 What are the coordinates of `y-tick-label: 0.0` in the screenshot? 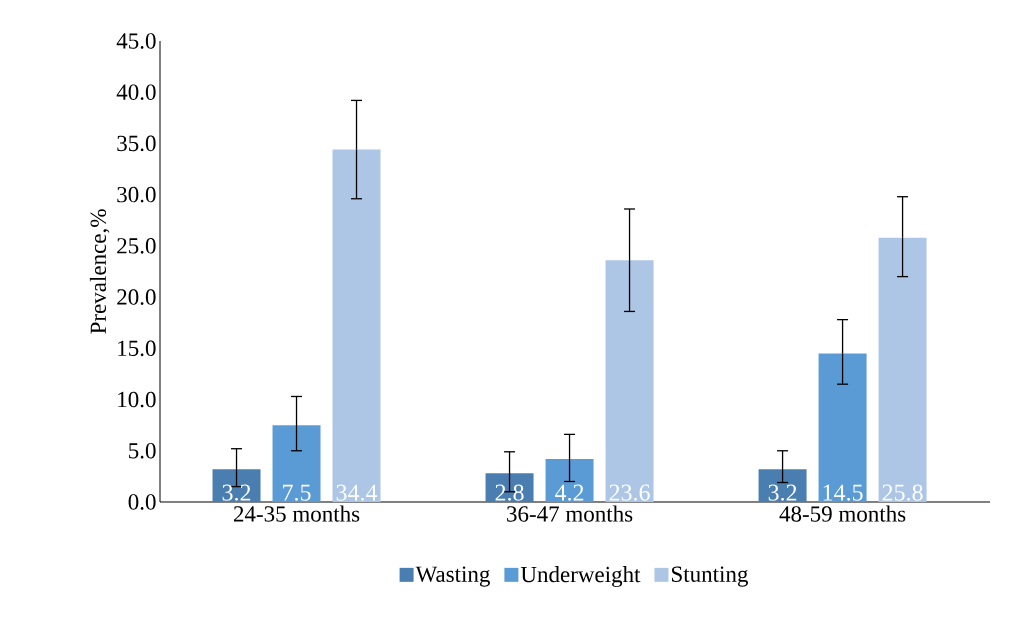 It's located at (142, 502).